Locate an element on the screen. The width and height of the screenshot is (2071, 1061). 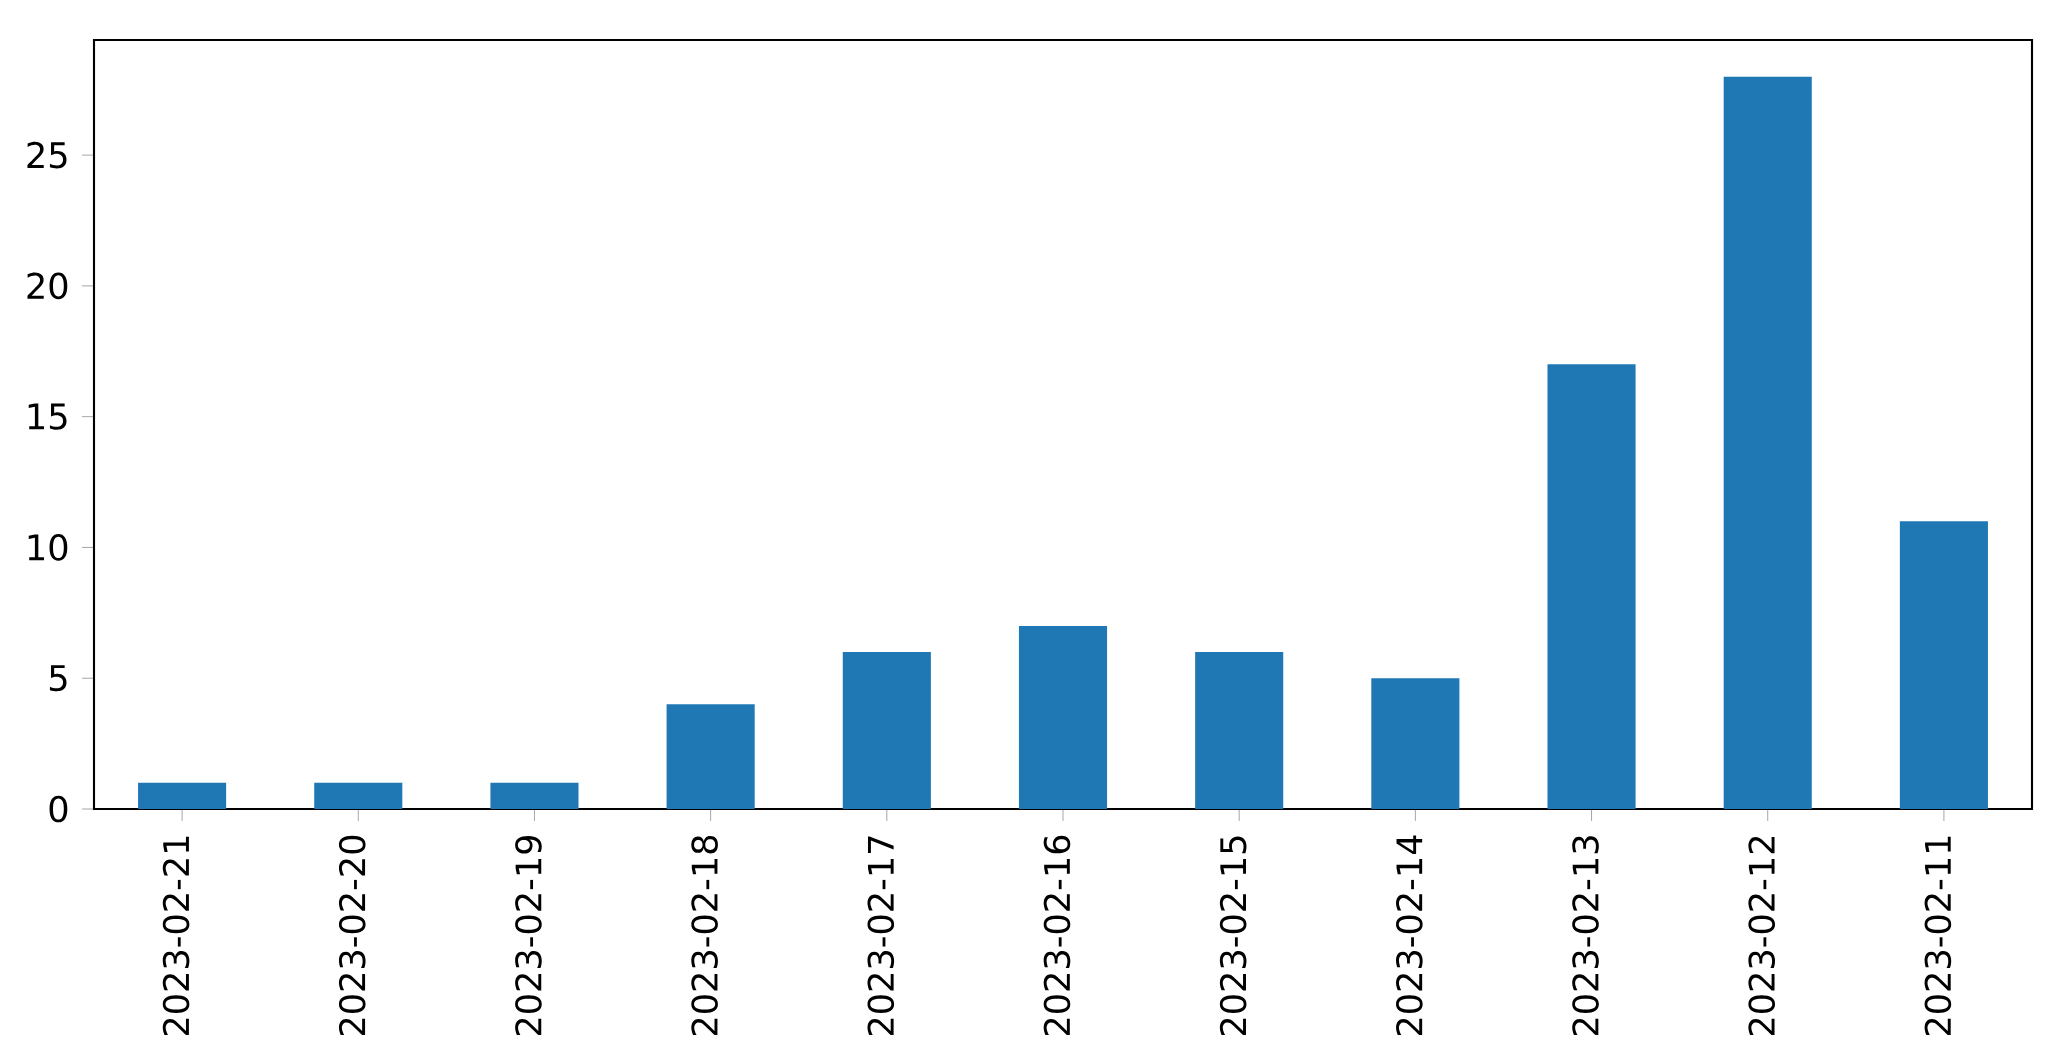
x-tick-label: 2023-02-16 is located at coordinates (1057, 935).